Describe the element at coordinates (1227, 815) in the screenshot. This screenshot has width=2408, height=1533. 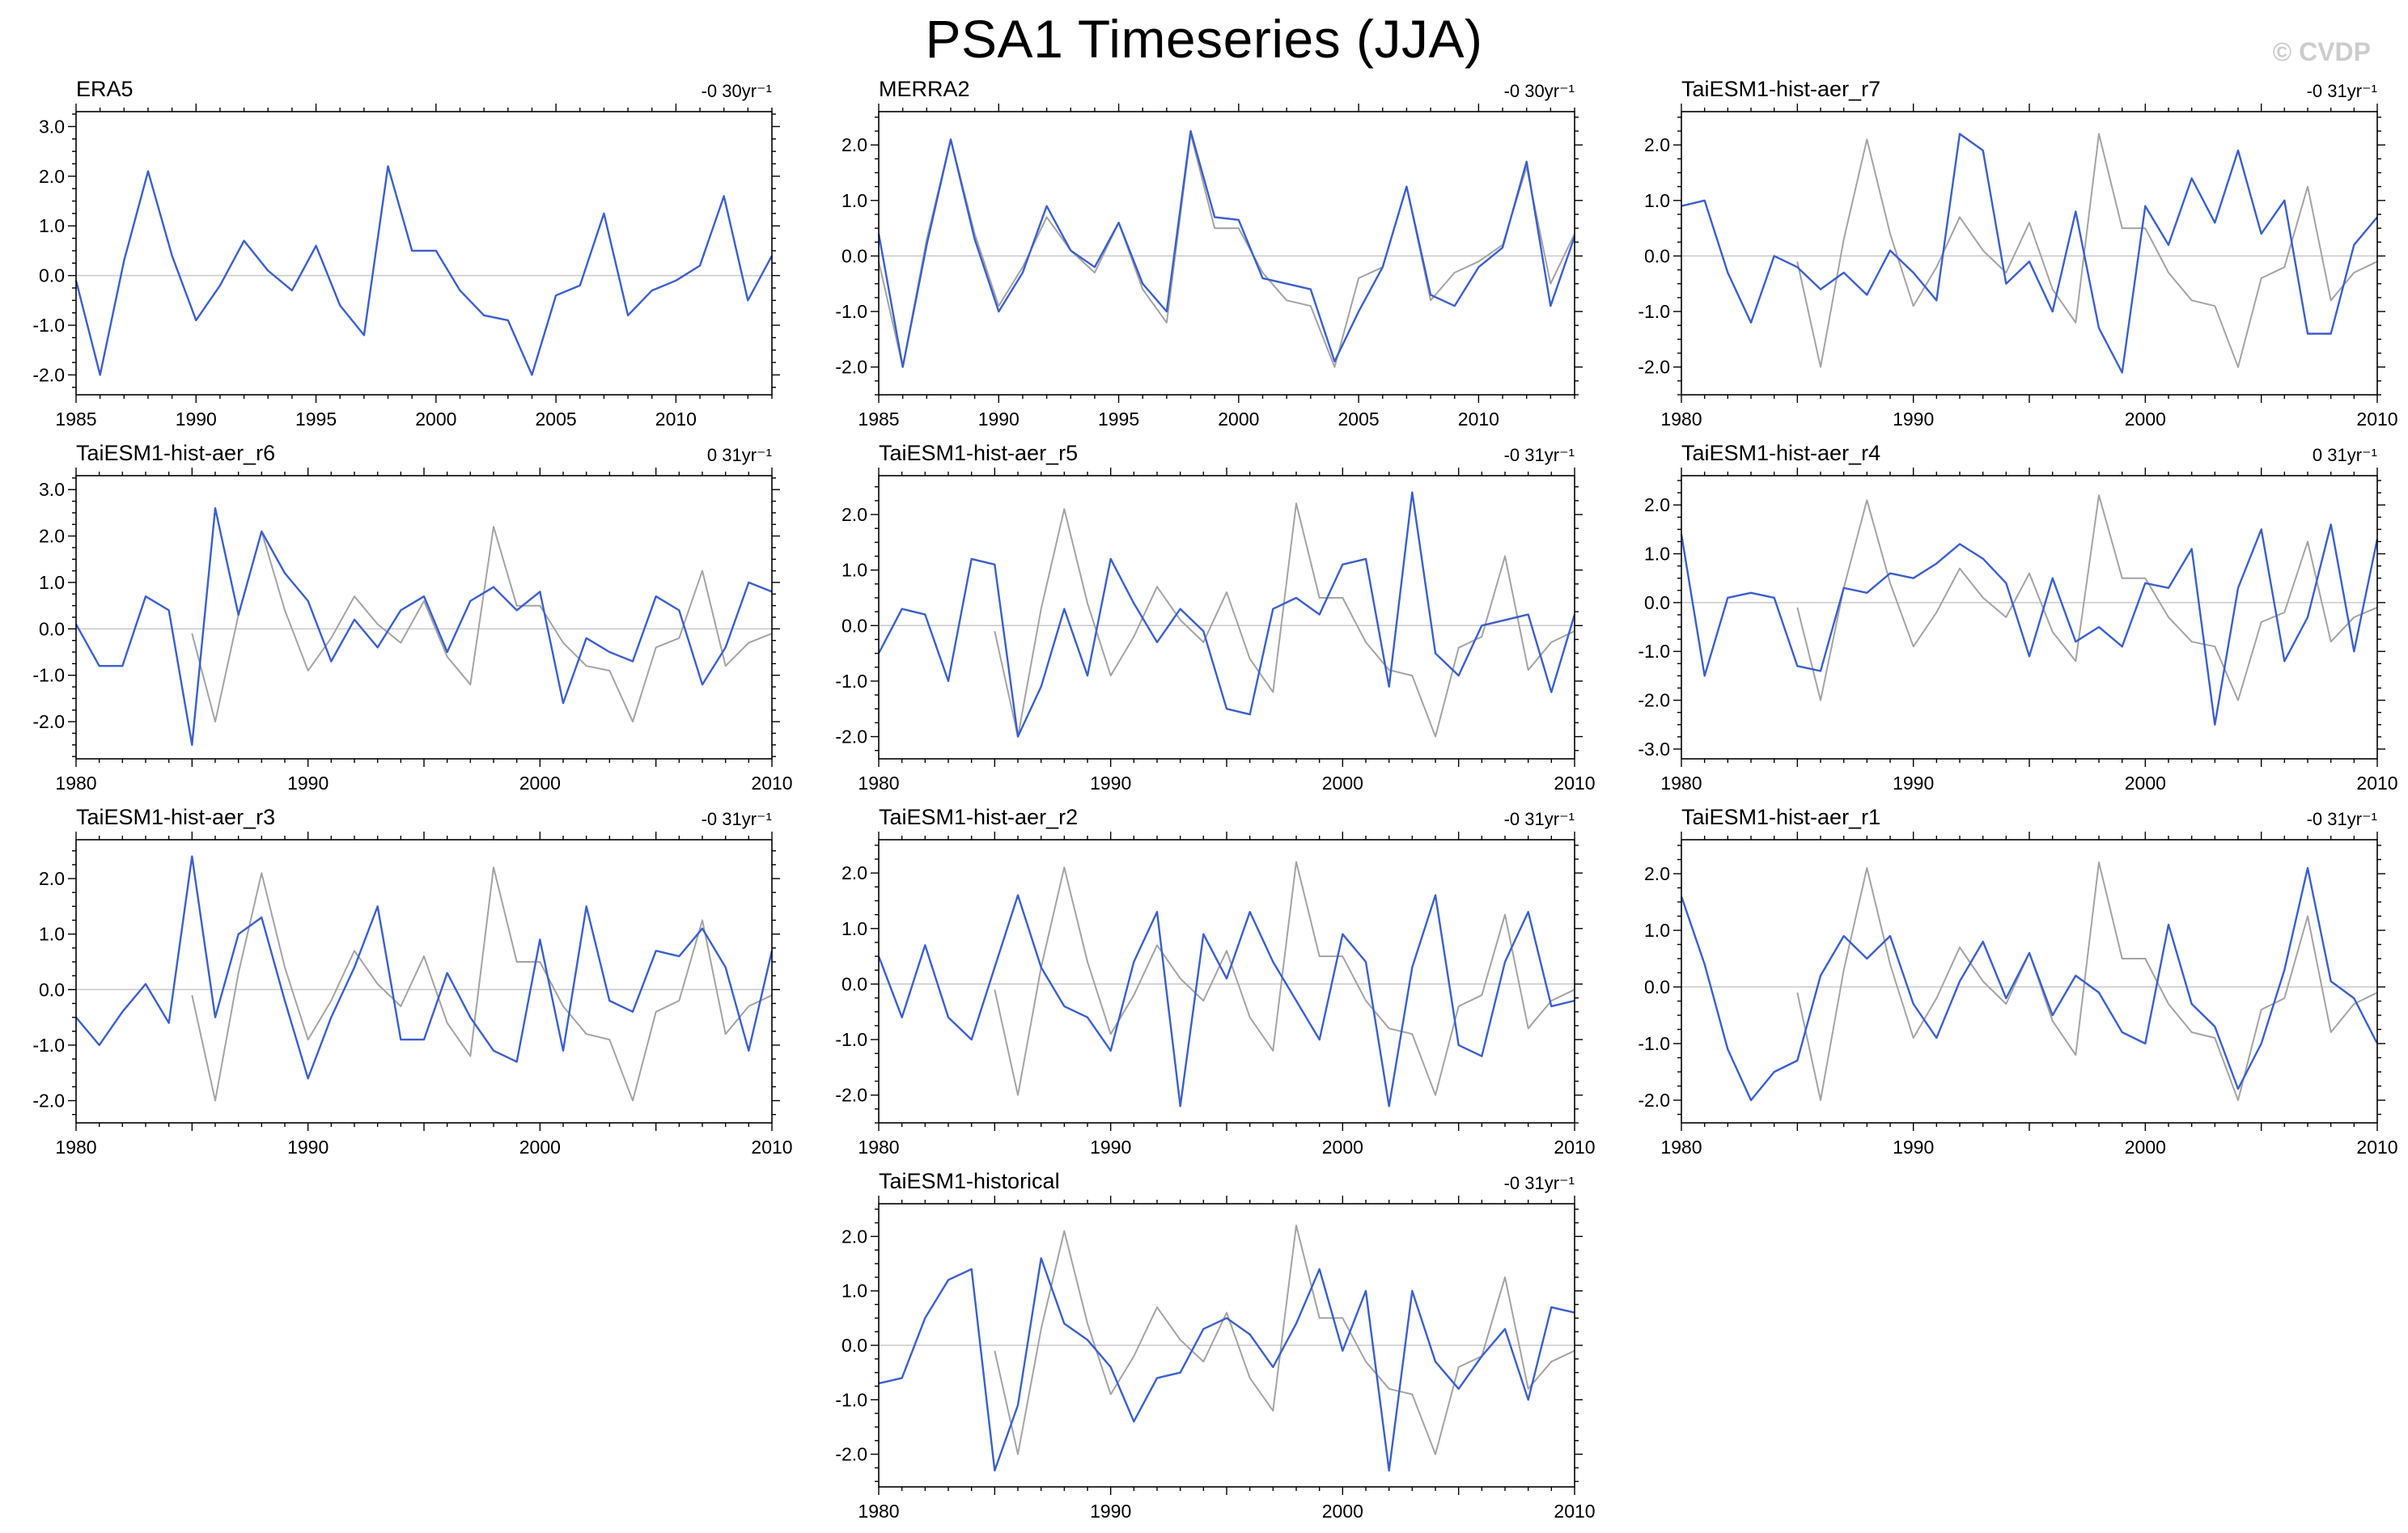
I see `panel-header: TaiESM1-hist-aer_r2 -0 31yr⁻¹` at that location.